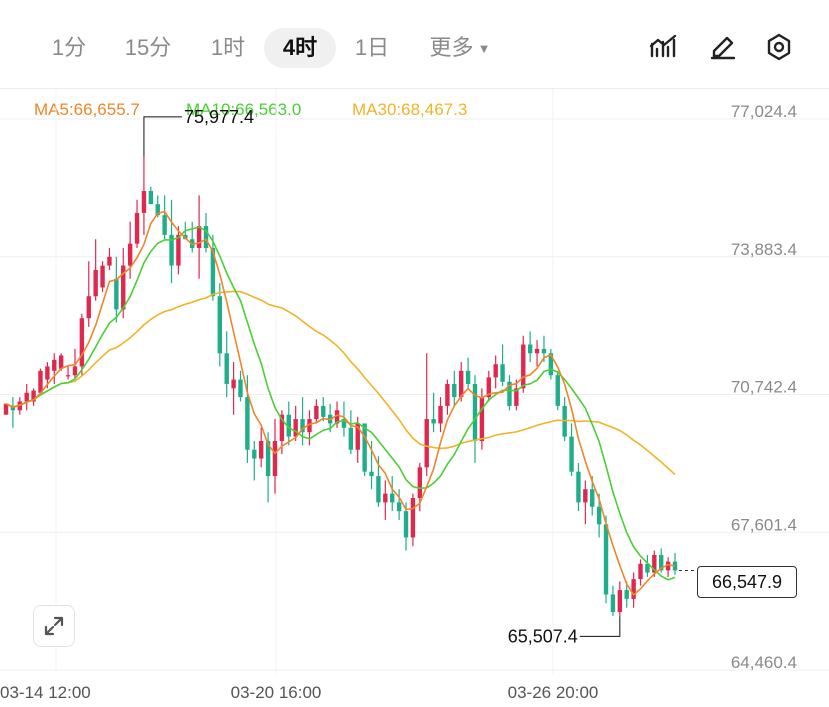 The height and width of the screenshot is (707, 829). What do you see at coordinates (723, 47) in the screenshot?
I see `draw-pencil-icon` at bounding box center [723, 47].